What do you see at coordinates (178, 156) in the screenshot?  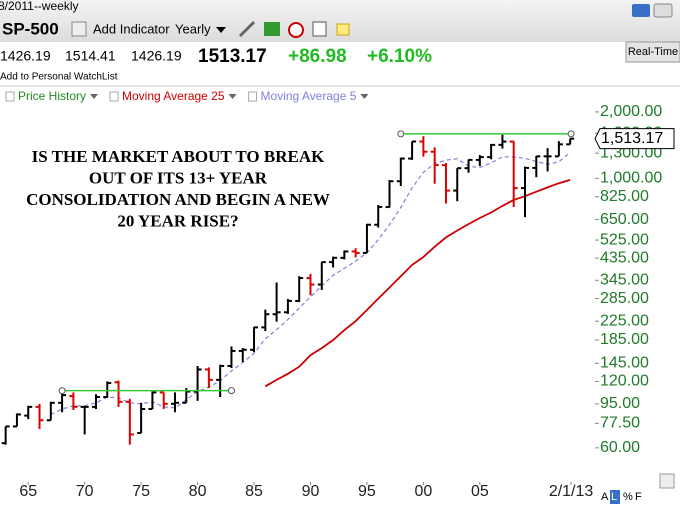 I see `annotation: IS THE MARKET ABOUT TO BREAK` at bounding box center [178, 156].